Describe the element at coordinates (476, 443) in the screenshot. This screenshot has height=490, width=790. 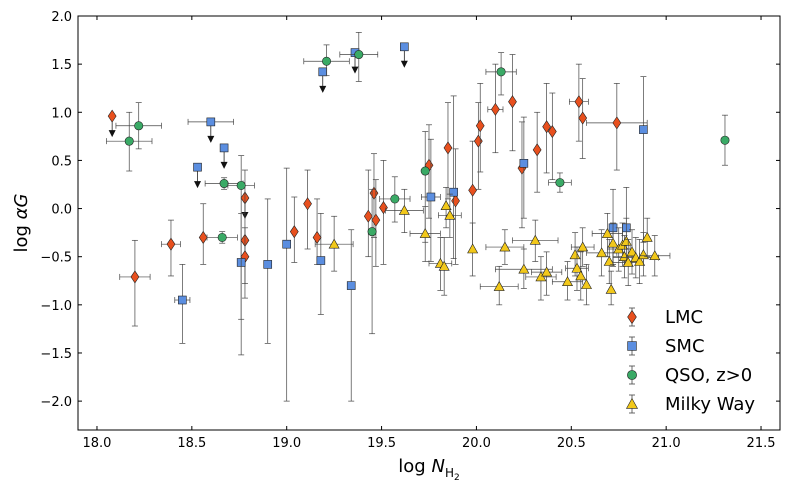
I see `x-tick-label: 20.0` at that location.